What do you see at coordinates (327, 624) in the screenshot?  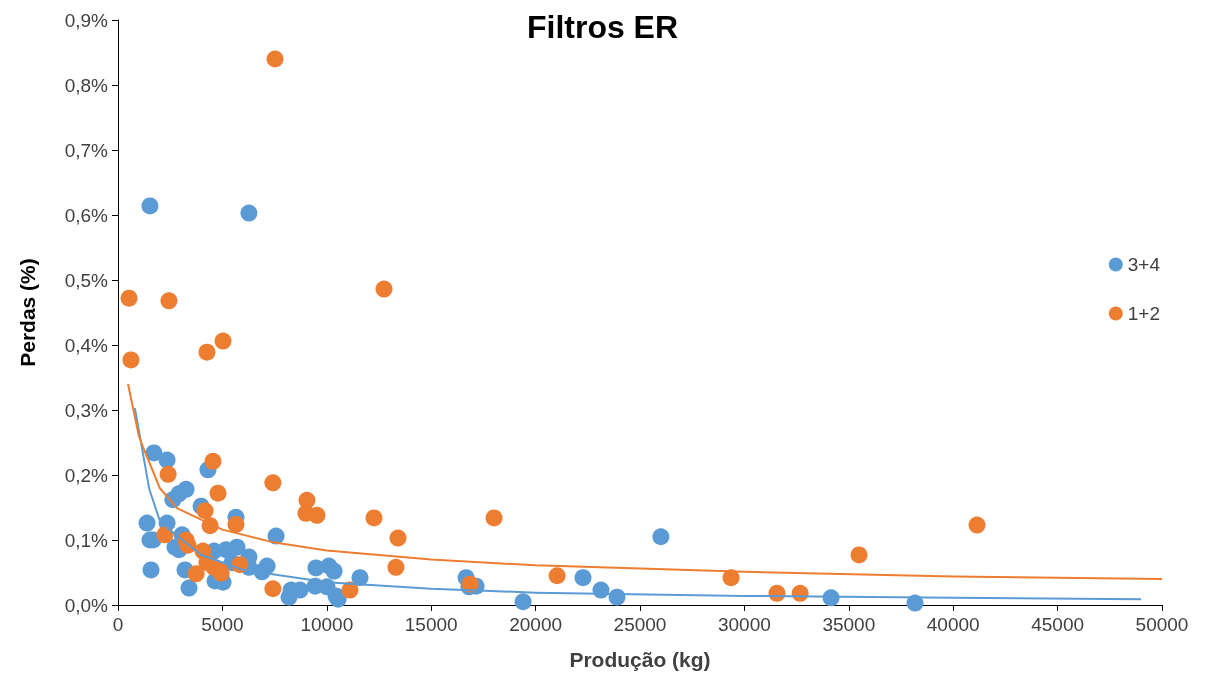 I see `x-tick-label: 10000` at bounding box center [327, 624].